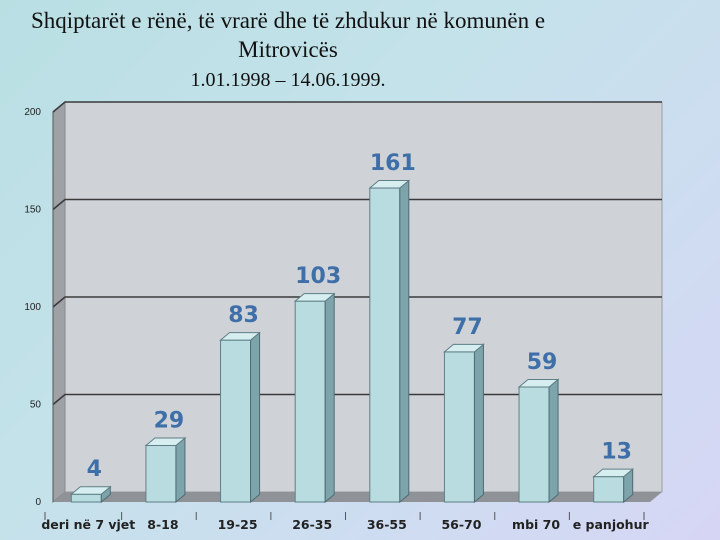 This screenshot has width=720, height=540. I want to click on x-category-label: e panjohur, so click(611, 524).